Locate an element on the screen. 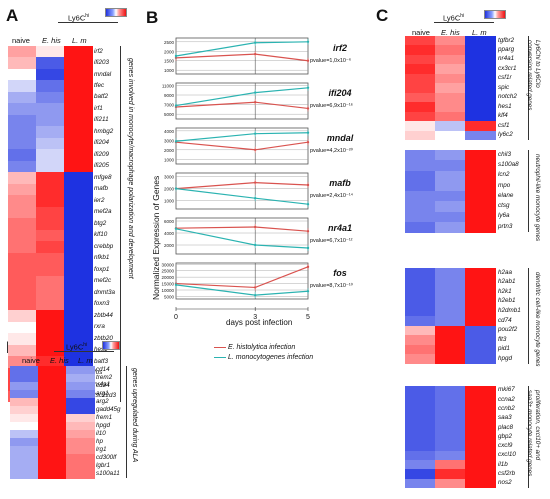 The height and width of the screenshot is (499, 550). gene-label-pparg: pparg is located at coordinates (506, 49).